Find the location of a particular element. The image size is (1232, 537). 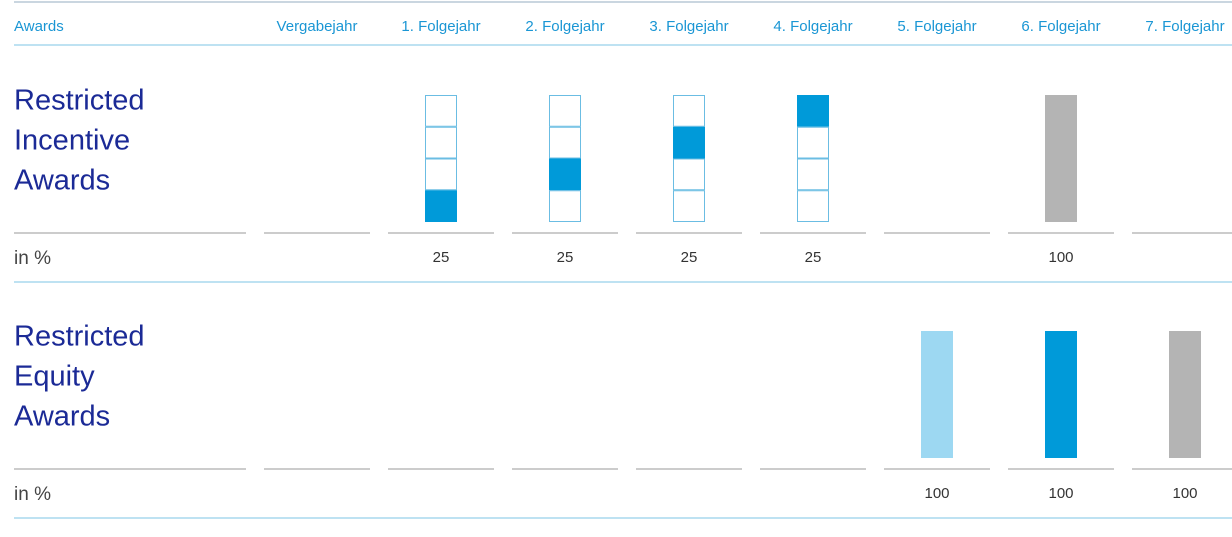

column-header: Vergabejahr is located at coordinates (317, 26).